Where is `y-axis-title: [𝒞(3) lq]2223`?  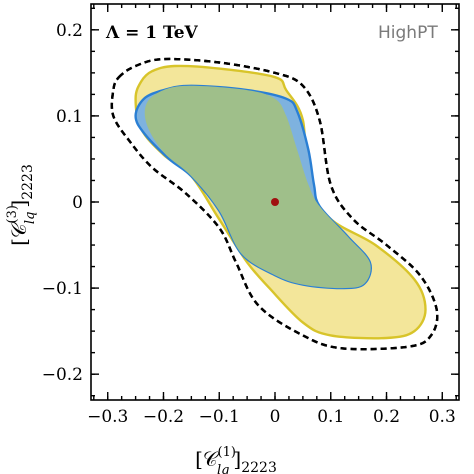 y-axis-title: [𝒞(3) lq]2223 is located at coordinates (21, 205).